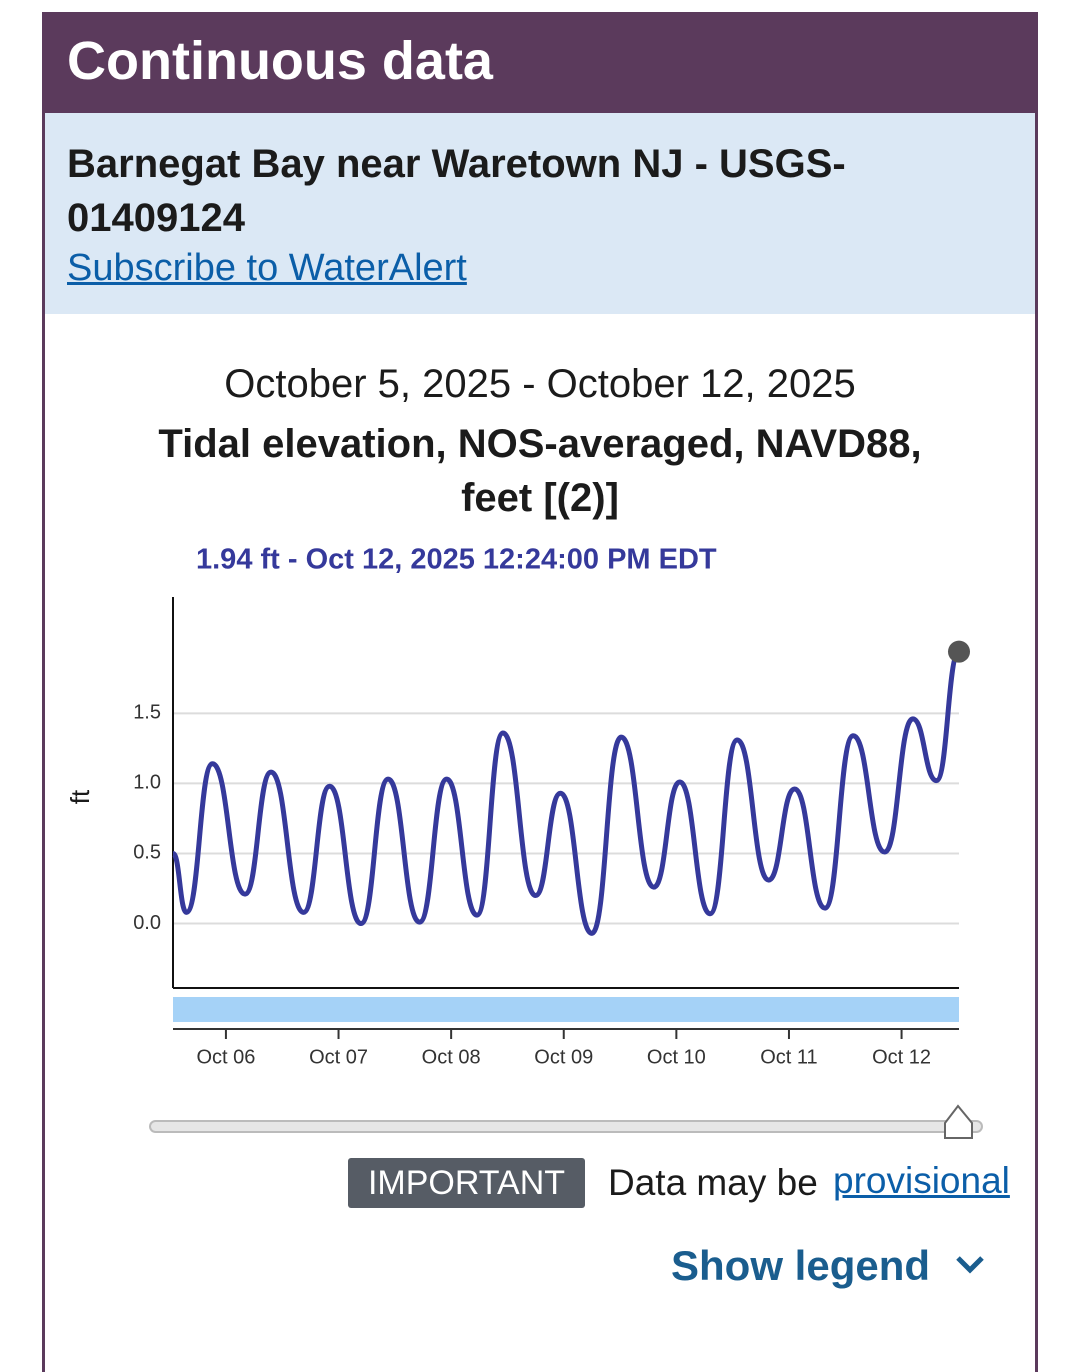 This screenshot has width=1079, height=1372. I want to click on chevron, so click(969, 1265).